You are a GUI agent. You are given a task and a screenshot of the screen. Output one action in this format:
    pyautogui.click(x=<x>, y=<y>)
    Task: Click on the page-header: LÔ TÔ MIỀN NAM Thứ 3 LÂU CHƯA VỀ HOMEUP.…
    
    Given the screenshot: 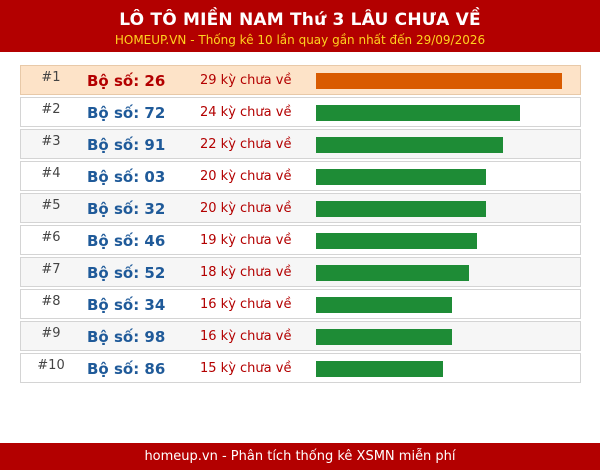 What is the action you would take?
    pyautogui.click(x=300, y=26)
    